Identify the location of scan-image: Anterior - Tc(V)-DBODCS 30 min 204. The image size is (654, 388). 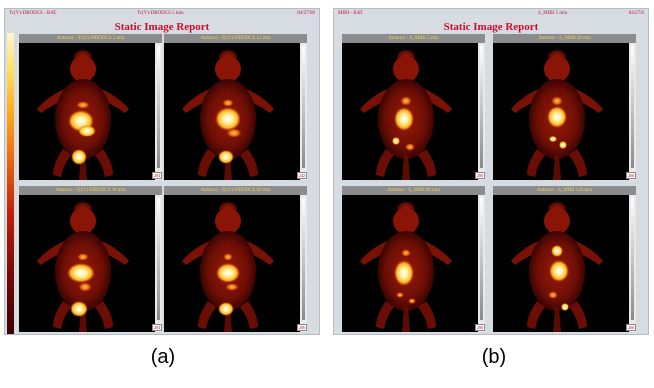
(90, 259).